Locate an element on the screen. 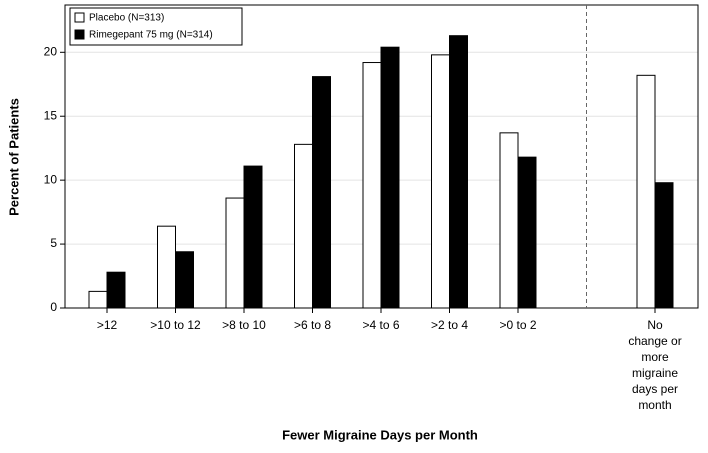 This screenshot has width=708, height=453. x-tick-label: >2 to 4 is located at coordinates (449, 325).